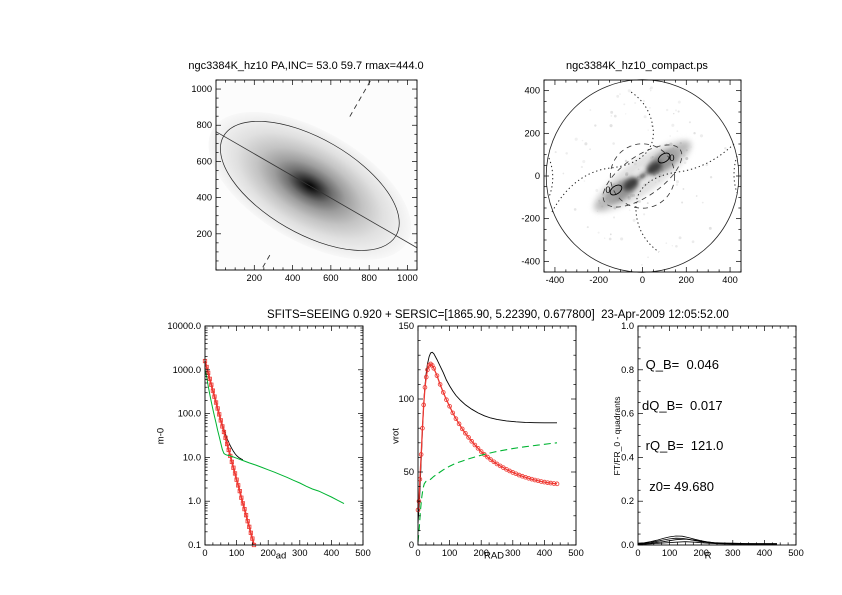 Image resolution: width=842 pixels, height=595 pixels. I want to click on param-dqb: dQ_B= 0.017, so click(682, 405).